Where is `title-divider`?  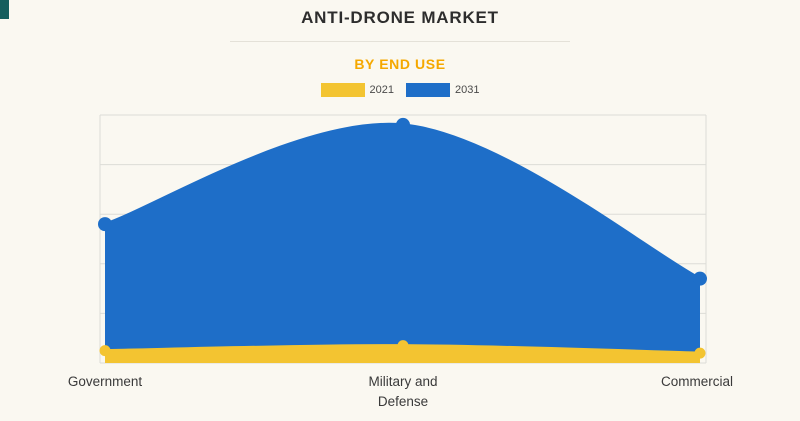 title-divider is located at coordinates (400, 41).